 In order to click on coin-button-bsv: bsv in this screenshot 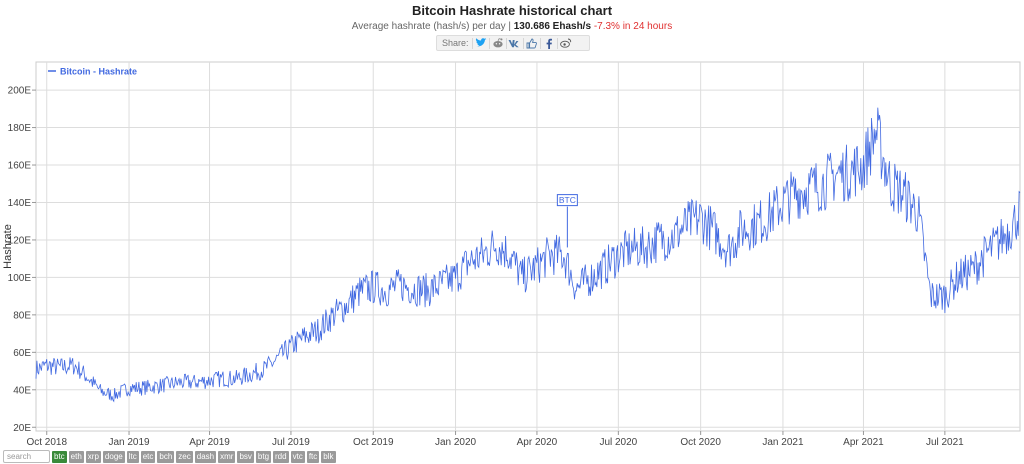, I will do `click(245, 456)`.